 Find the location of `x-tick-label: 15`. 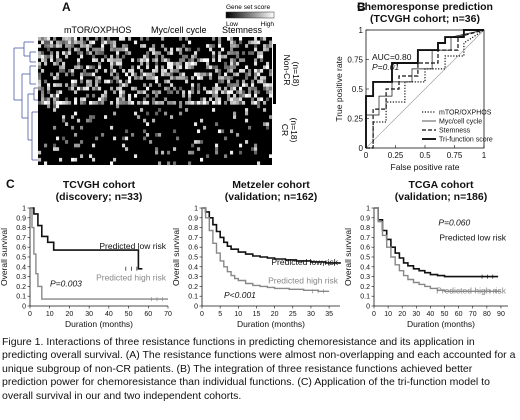

x-tick-label: 15 is located at coordinates (257, 314).